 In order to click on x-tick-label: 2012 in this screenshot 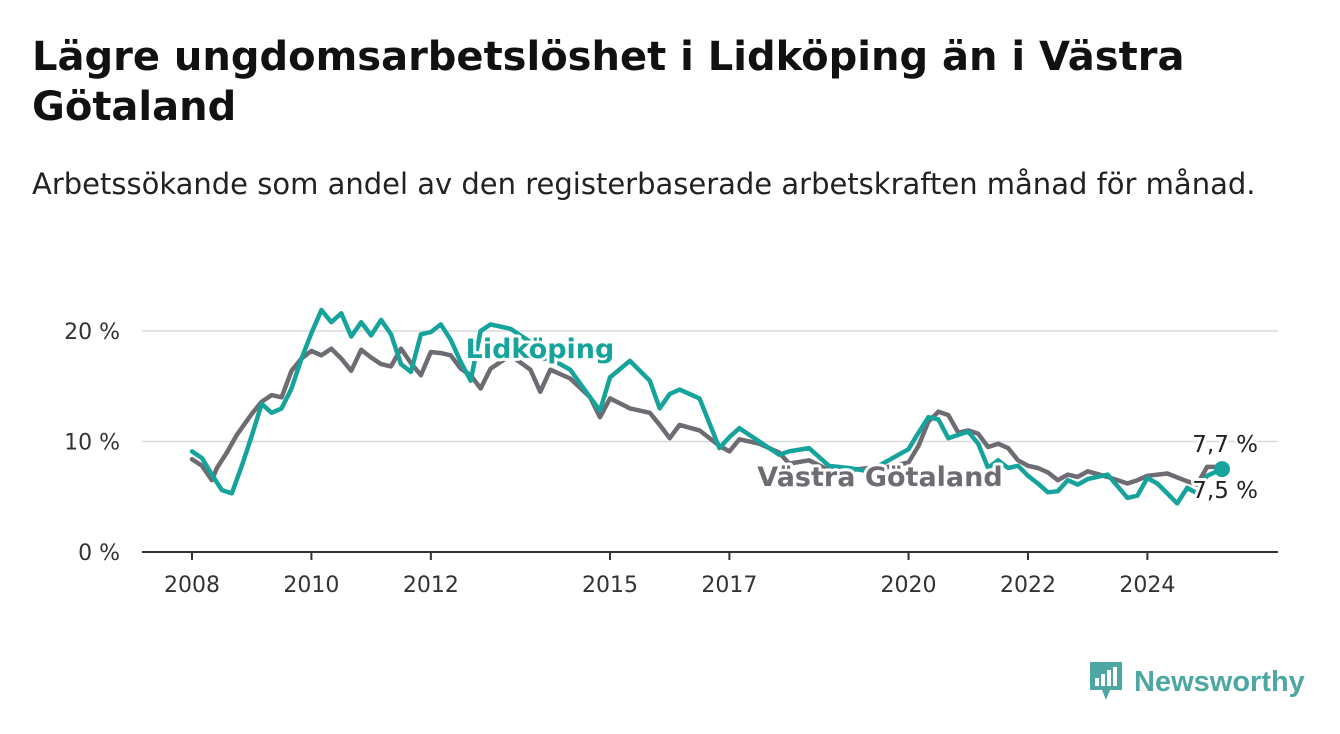, I will do `click(431, 585)`.